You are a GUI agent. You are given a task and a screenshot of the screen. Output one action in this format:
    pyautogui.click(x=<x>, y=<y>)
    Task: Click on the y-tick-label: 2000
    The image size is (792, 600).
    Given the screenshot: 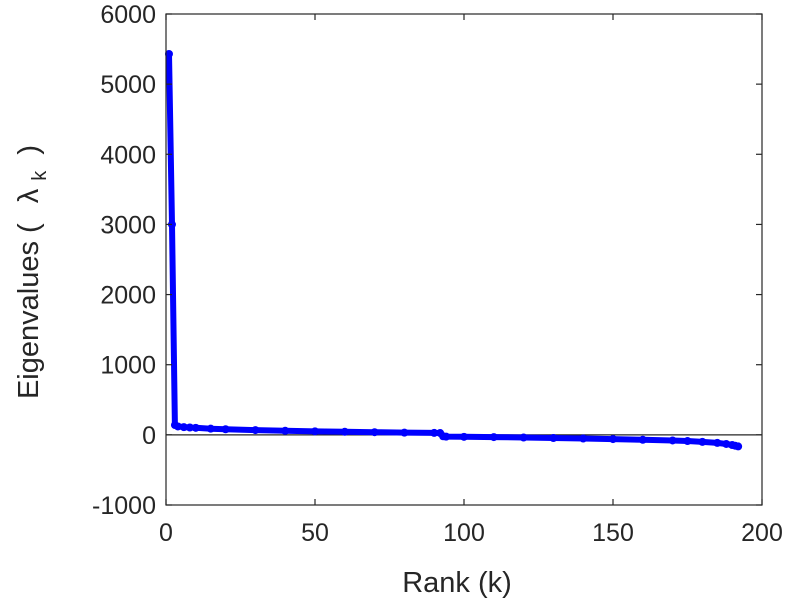 What is the action you would take?
    pyautogui.click(x=128, y=296)
    